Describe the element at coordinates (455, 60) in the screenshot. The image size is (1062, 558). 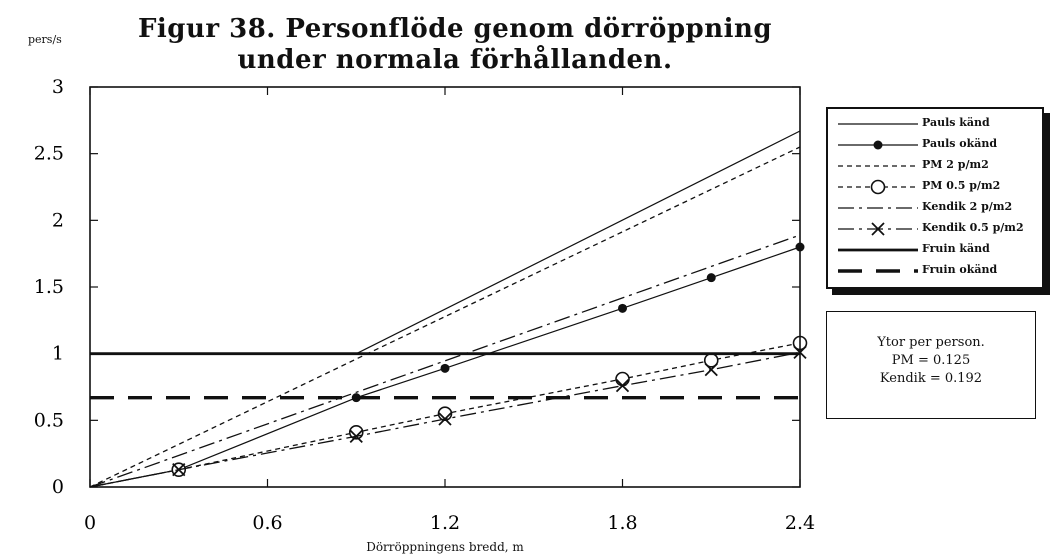
I see `chart-title-line-2: under normala förhållanden.` at that location.